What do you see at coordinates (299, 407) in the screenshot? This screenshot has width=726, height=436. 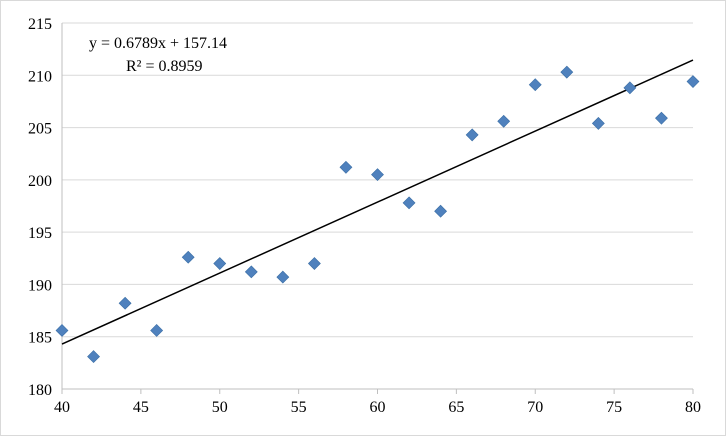 I see `x-tick-label: 55` at bounding box center [299, 407].